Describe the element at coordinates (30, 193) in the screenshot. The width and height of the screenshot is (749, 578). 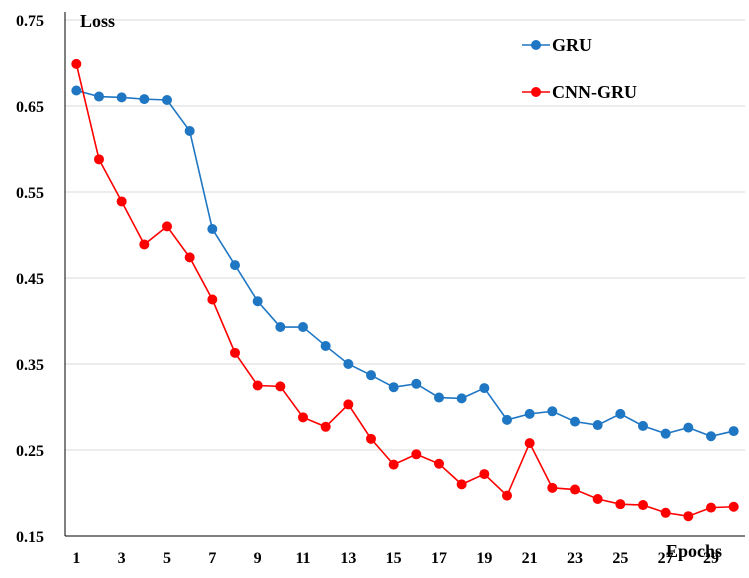
I see `y-tick-label: 0.55` at that location.